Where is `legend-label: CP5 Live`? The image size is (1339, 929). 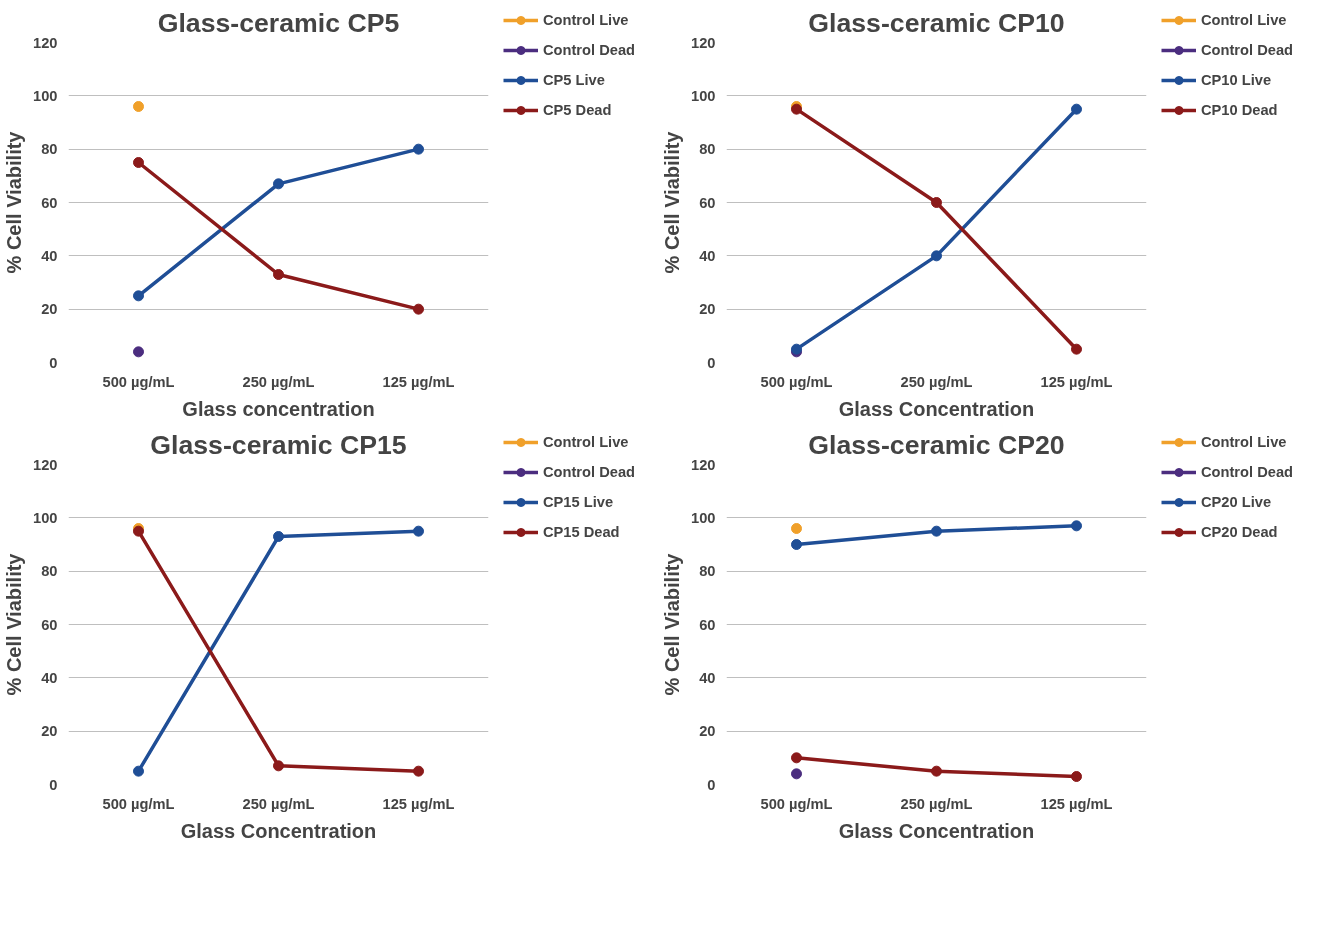 legend-label: CP5 Live is located at coordinates (574, 80).